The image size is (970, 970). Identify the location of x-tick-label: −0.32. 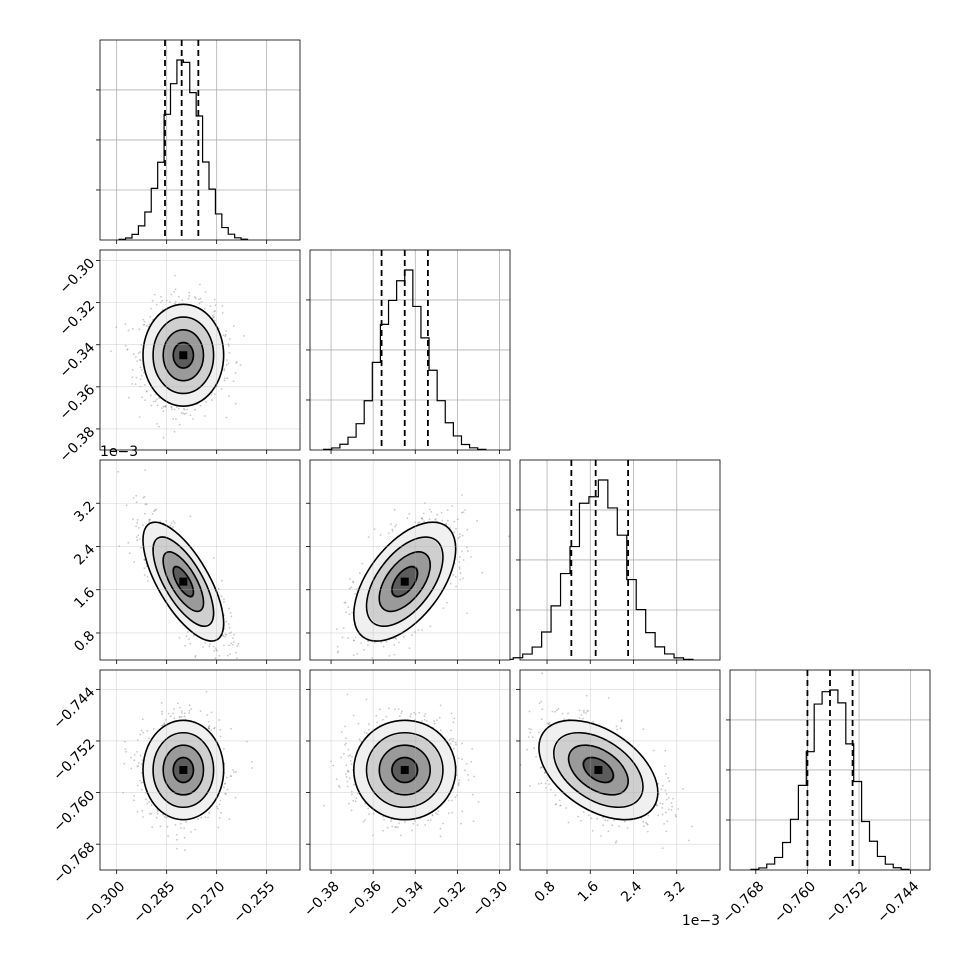
(448, 899).